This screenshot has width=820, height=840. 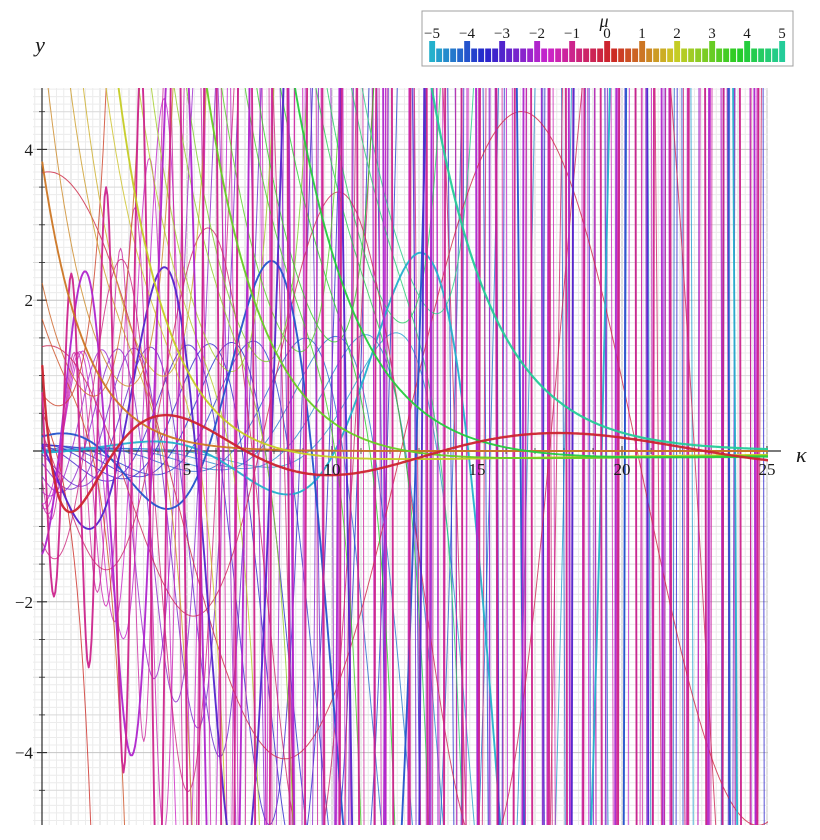 I want to click on curve-mu-1.8, so click(x=166, y=456).